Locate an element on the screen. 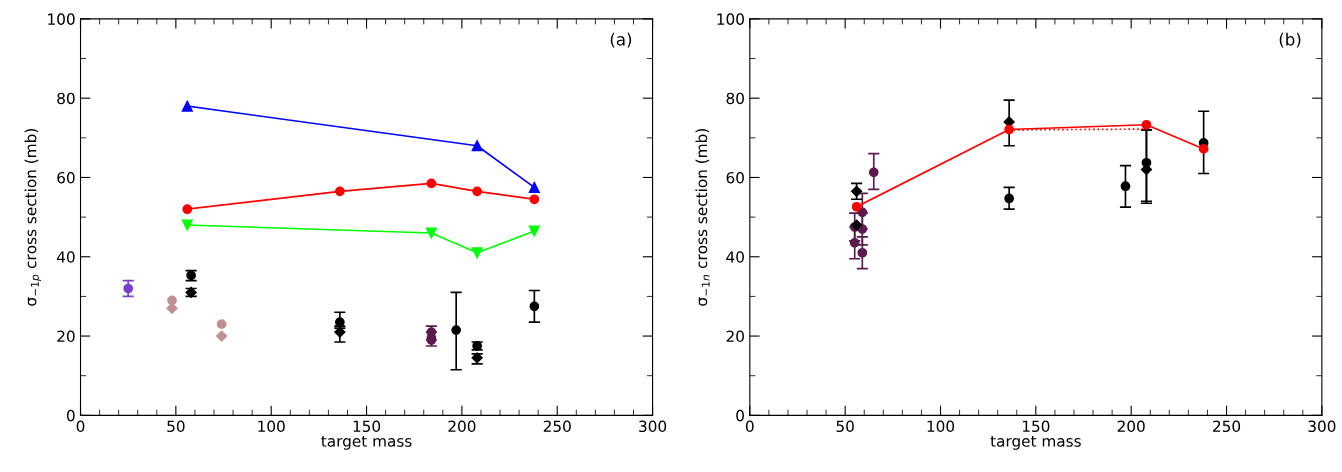 The width and height of the screenshot is (1342, 472). y-axis-title: σ$_{−1n}$ cross section (mb) is located at coordinates (702, 217).